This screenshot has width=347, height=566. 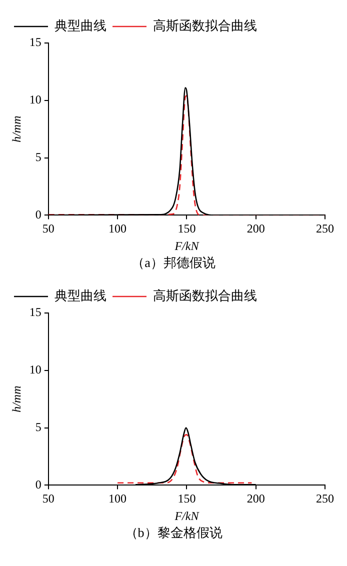 What do you see at coordinates (173, 263) in the screenshot?
I see `text: （a）邦德假说` at bounding box center [173, 263].